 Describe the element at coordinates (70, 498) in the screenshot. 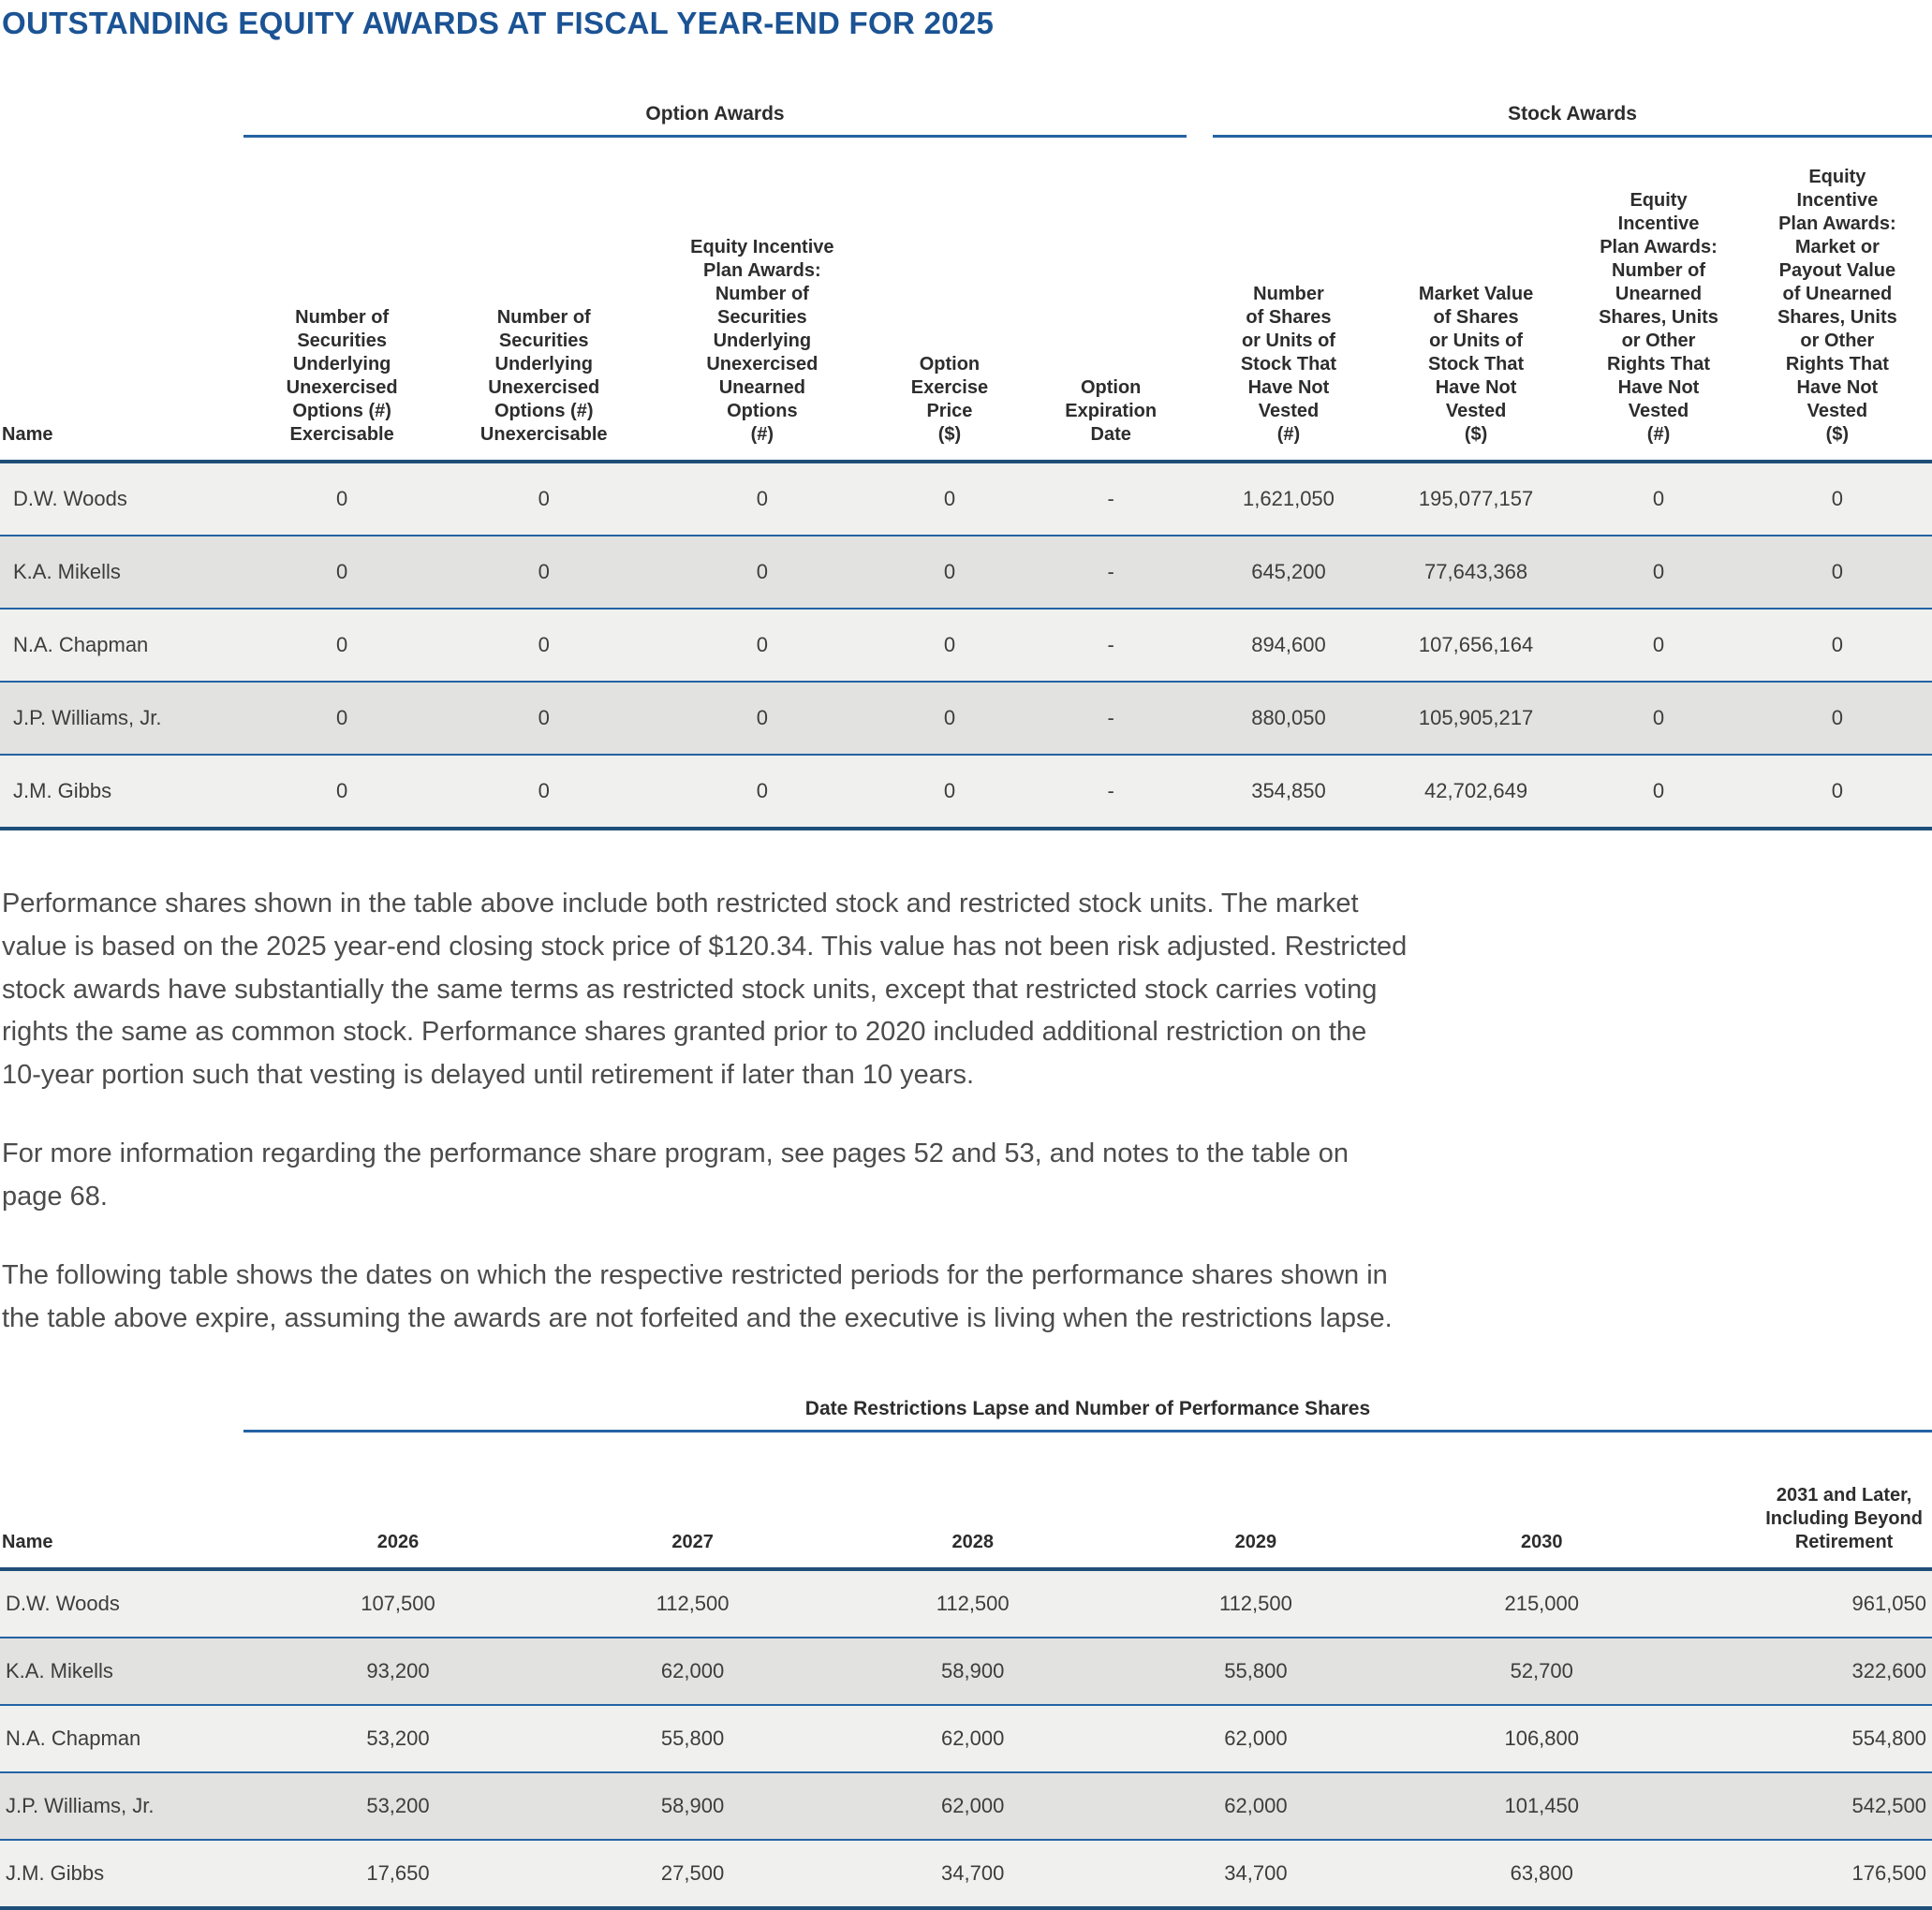

I see `executive-name: D.W. Woods` at that location.